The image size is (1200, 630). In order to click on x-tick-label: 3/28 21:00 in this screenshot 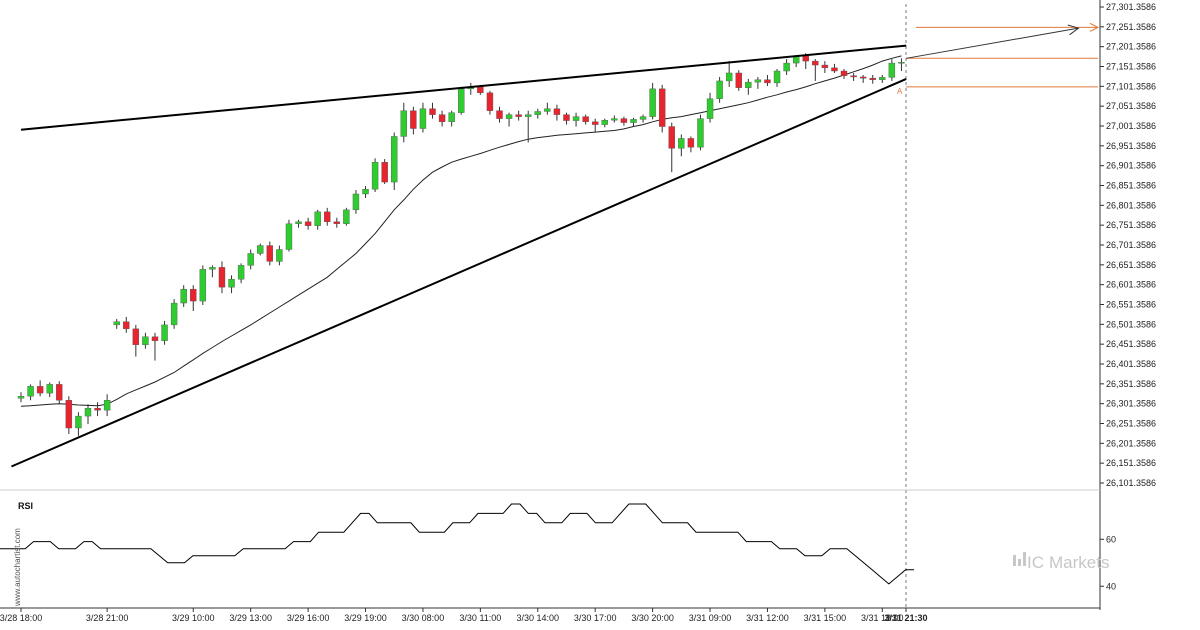, I will do `click(107, 618)`.